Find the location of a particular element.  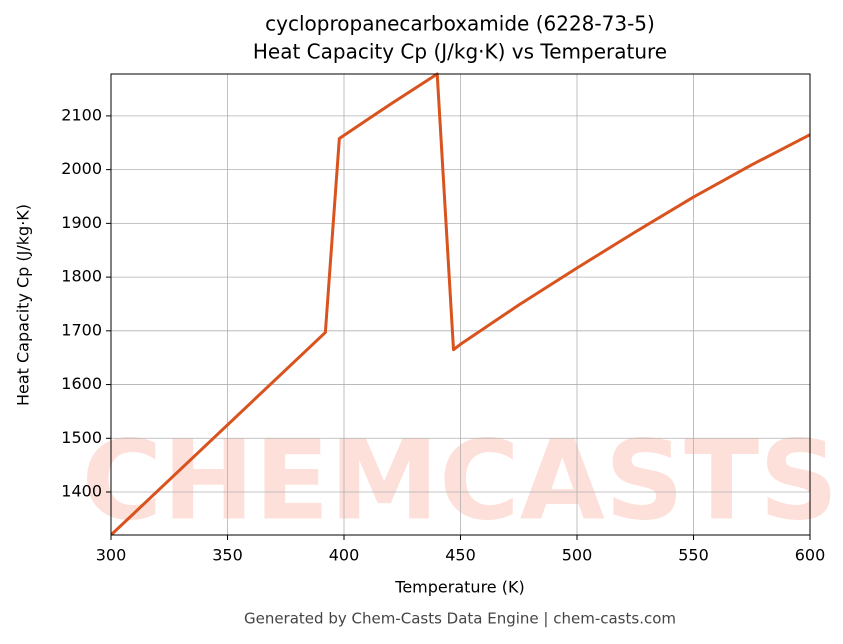

x-tick-label: 500 is located at coordinates (577, 555).